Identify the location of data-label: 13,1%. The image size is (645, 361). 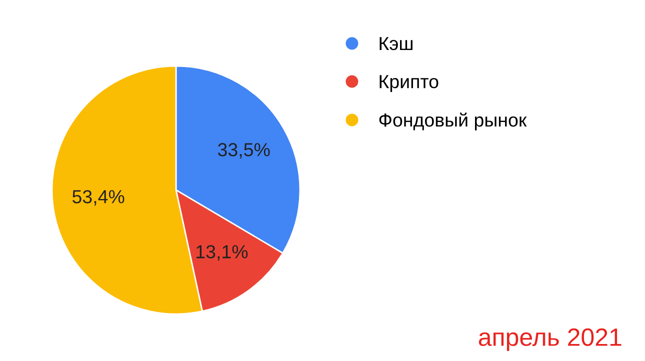
(222, 253).